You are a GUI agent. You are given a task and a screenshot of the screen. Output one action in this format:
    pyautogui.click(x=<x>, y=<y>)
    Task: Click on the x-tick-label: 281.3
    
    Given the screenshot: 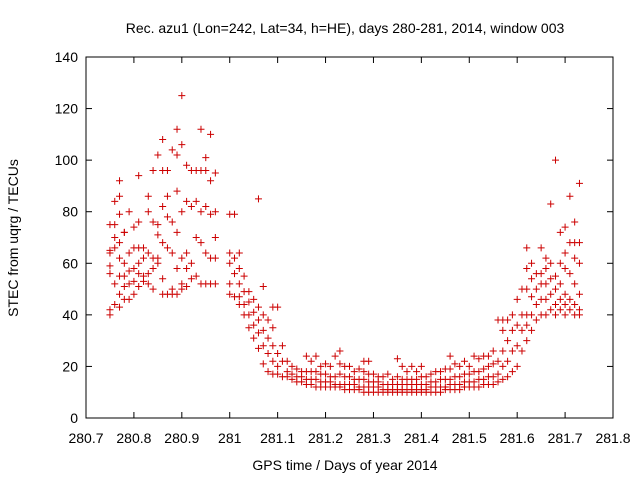 What is the action you would take?
    pyautogui.click(x=373, y=438)
    